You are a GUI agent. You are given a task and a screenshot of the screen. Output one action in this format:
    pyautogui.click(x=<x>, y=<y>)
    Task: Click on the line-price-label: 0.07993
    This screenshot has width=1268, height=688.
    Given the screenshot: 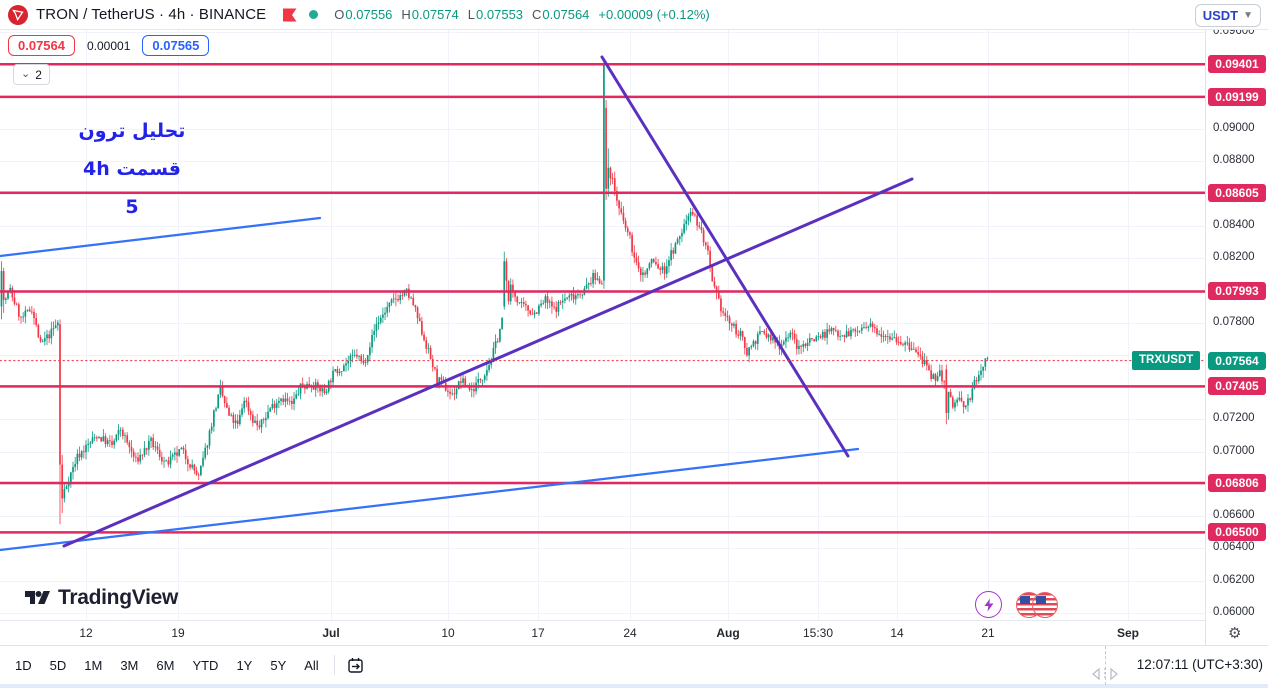 What is the action you would take?
    pyautogui.click(x=1237, y=291)
    